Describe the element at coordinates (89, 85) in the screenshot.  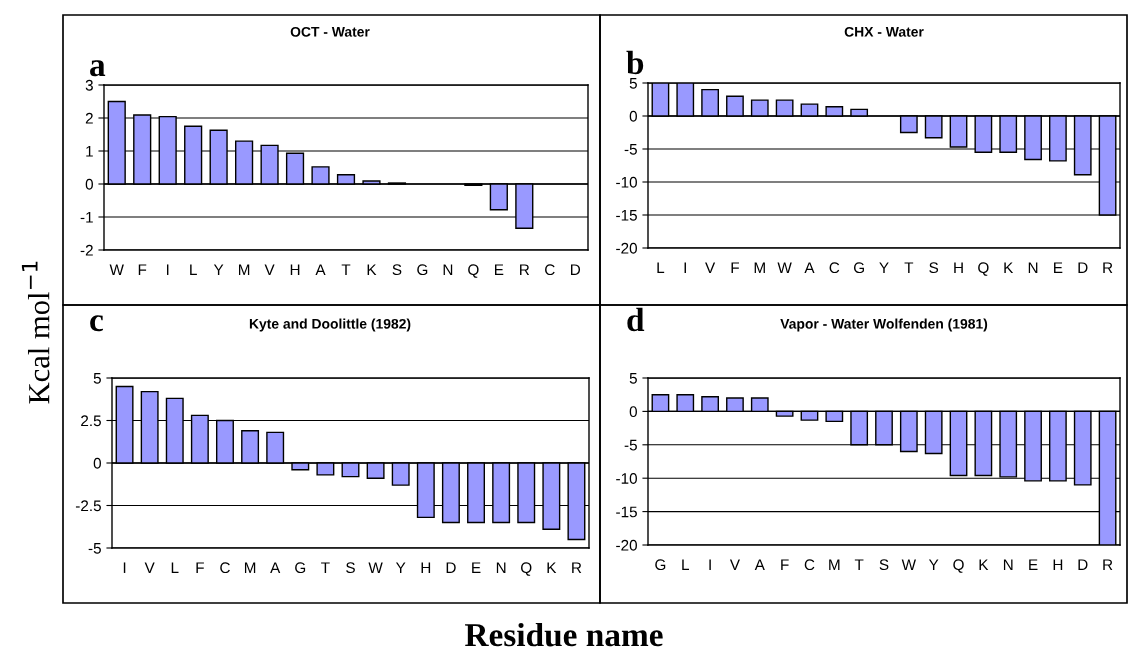
I see `y-tick-label: 3` at that location.